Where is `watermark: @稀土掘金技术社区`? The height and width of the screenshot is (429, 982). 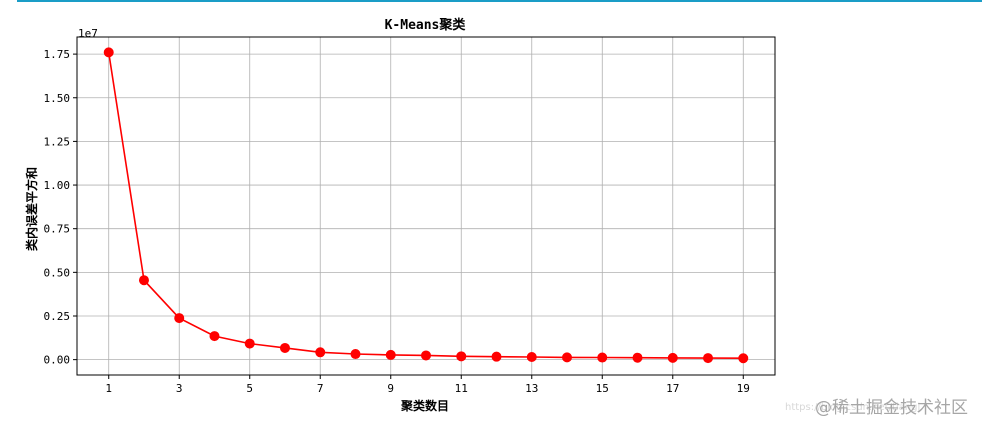
watermark: @稀土掘金技术社区 is located at coordinates (891, 408).